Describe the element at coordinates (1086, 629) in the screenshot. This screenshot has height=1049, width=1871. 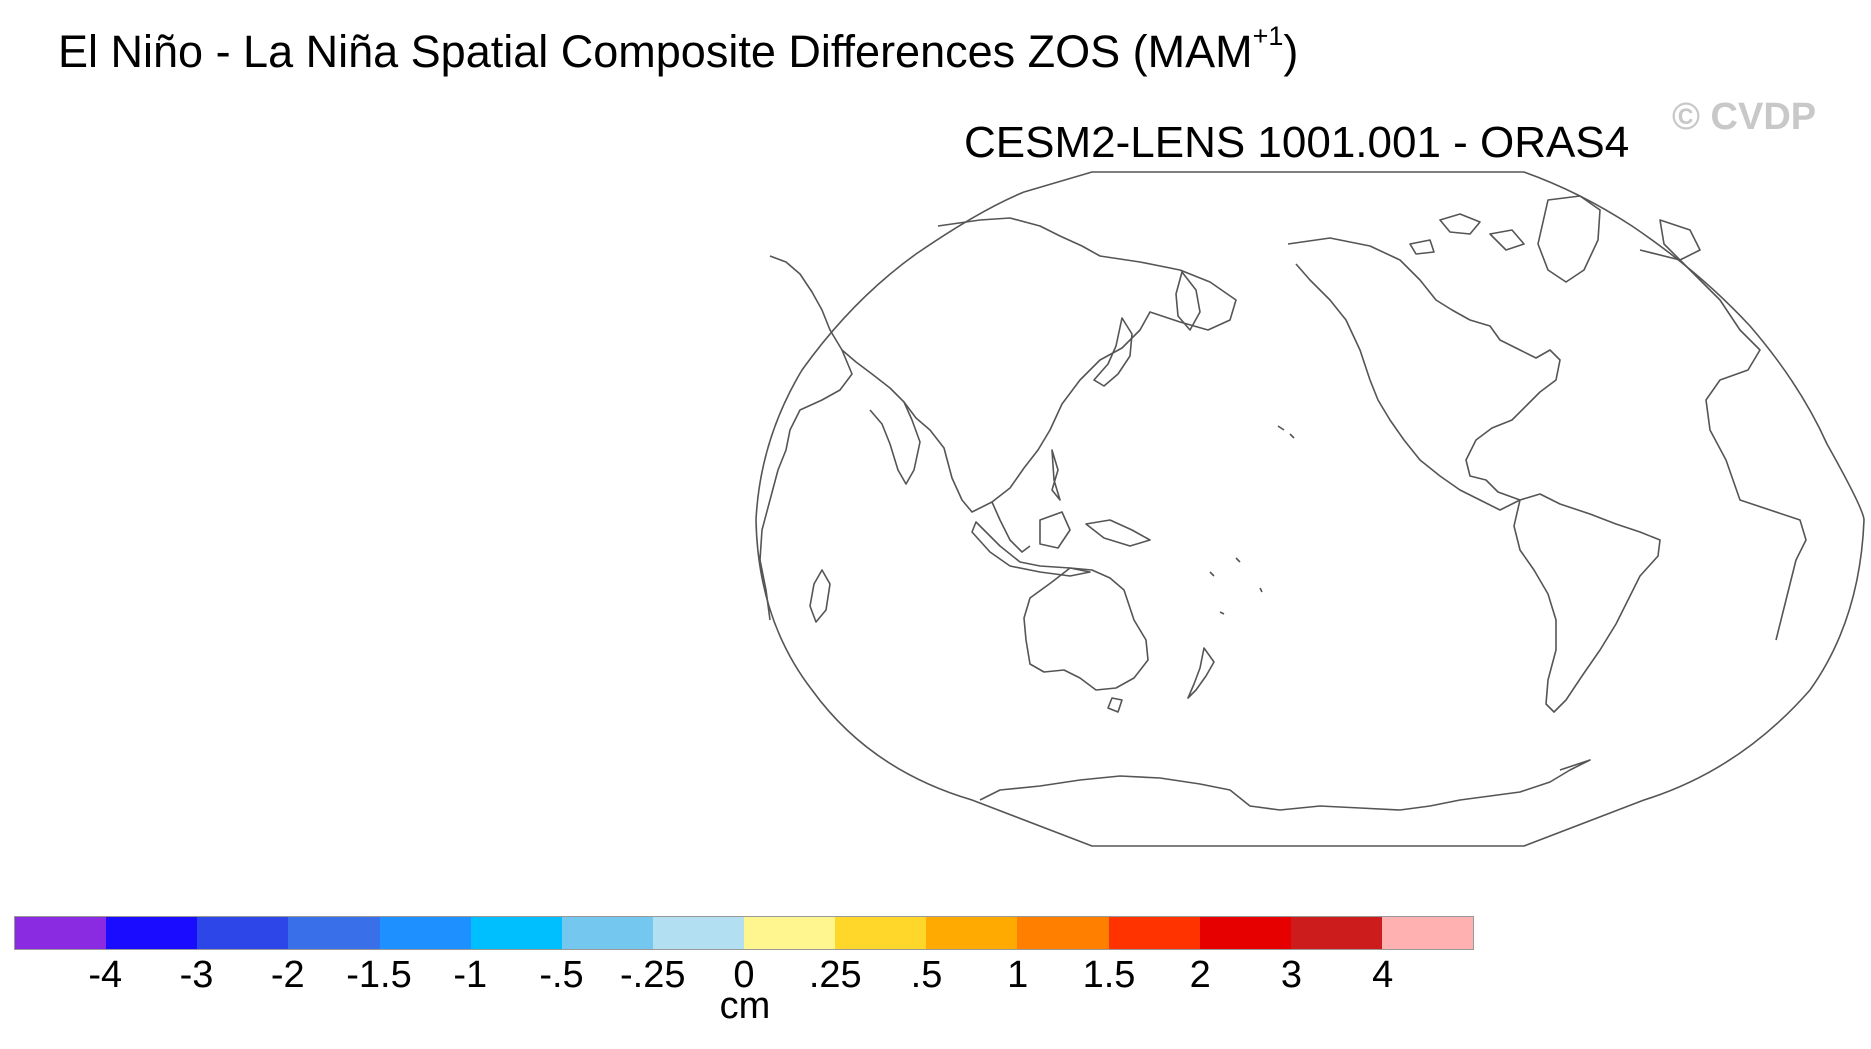
I see `australia` at that location.